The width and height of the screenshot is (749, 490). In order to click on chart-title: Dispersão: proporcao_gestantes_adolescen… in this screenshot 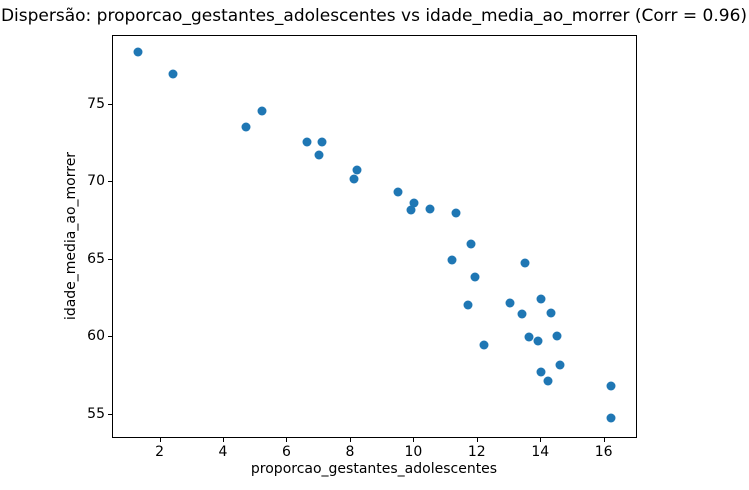, I will do `click(374, 16)`.